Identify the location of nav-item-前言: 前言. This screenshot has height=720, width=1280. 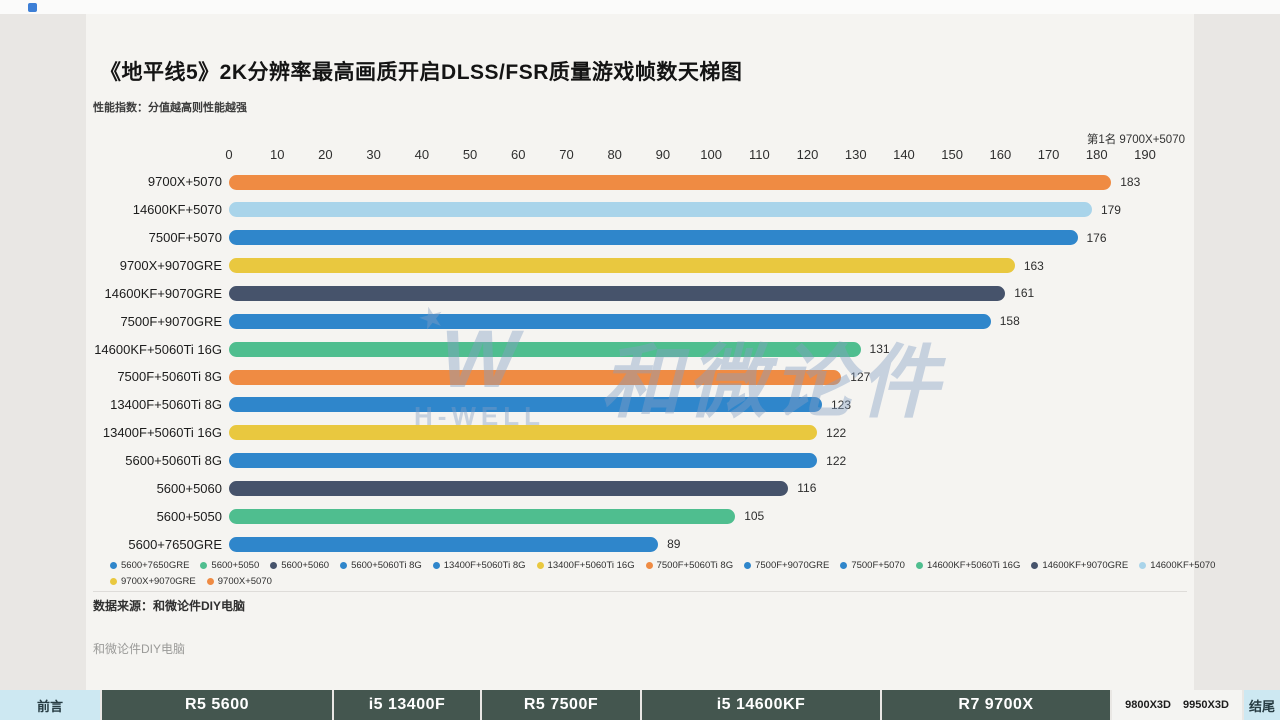
(50, 705).